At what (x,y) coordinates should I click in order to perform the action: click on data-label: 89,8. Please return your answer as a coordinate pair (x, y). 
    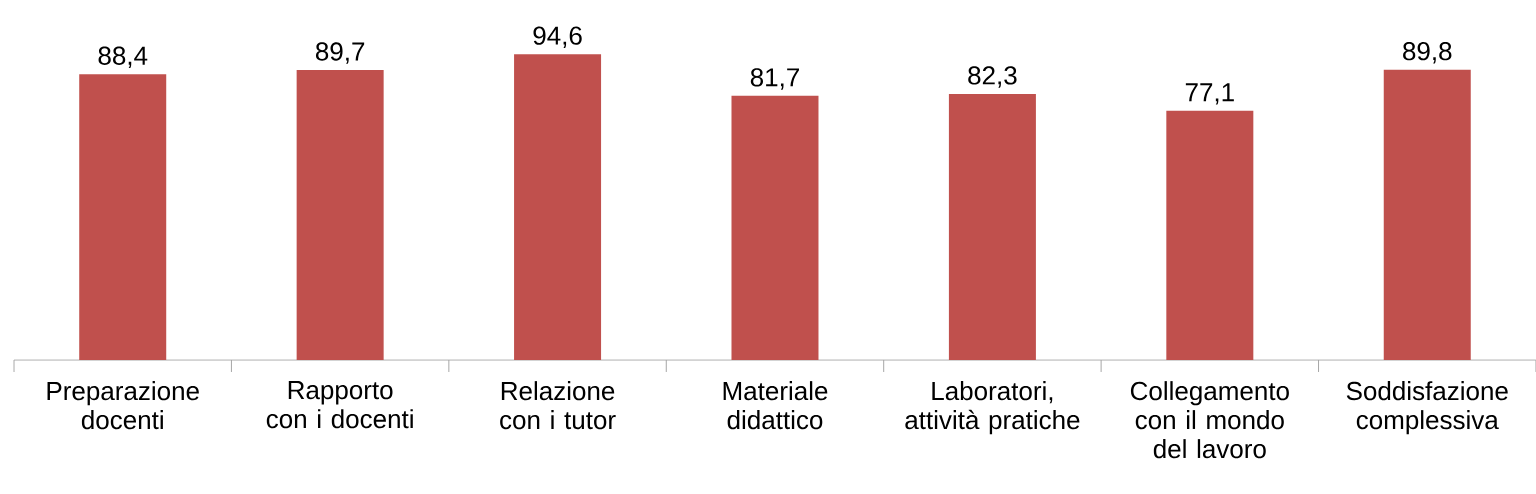
    Looking at the image, I should click on (1427, 52).